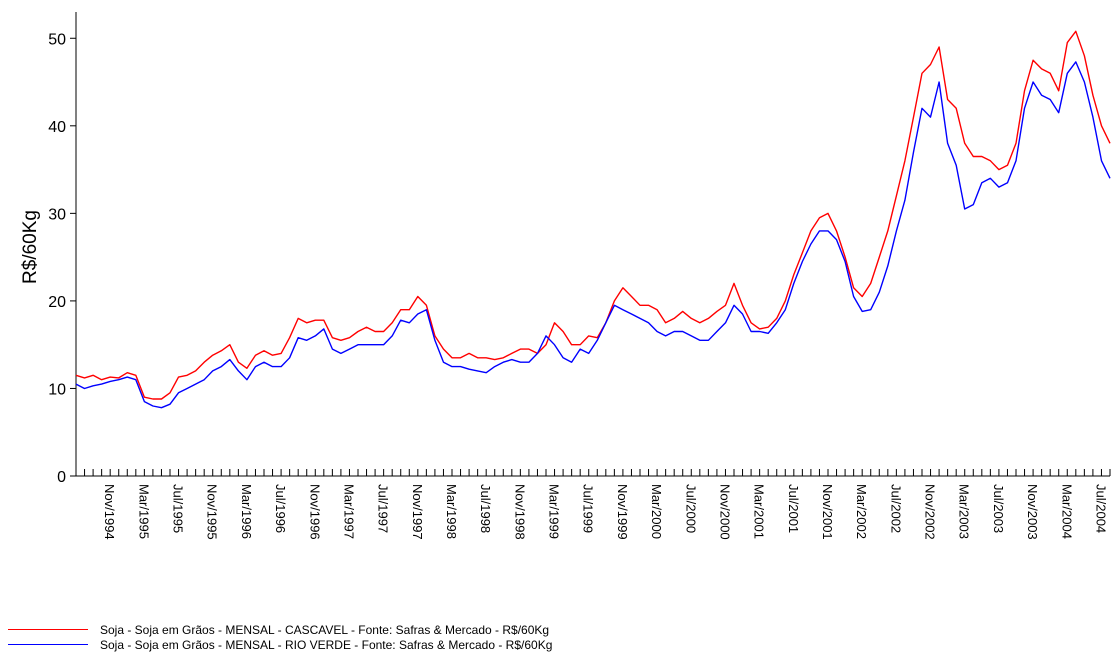 This screenshot has width=1113, height=661. What do you see at coordinates (57, 389) in the screenshot?
I see `y-tick-label: 10` at bounding box center [57, 389].